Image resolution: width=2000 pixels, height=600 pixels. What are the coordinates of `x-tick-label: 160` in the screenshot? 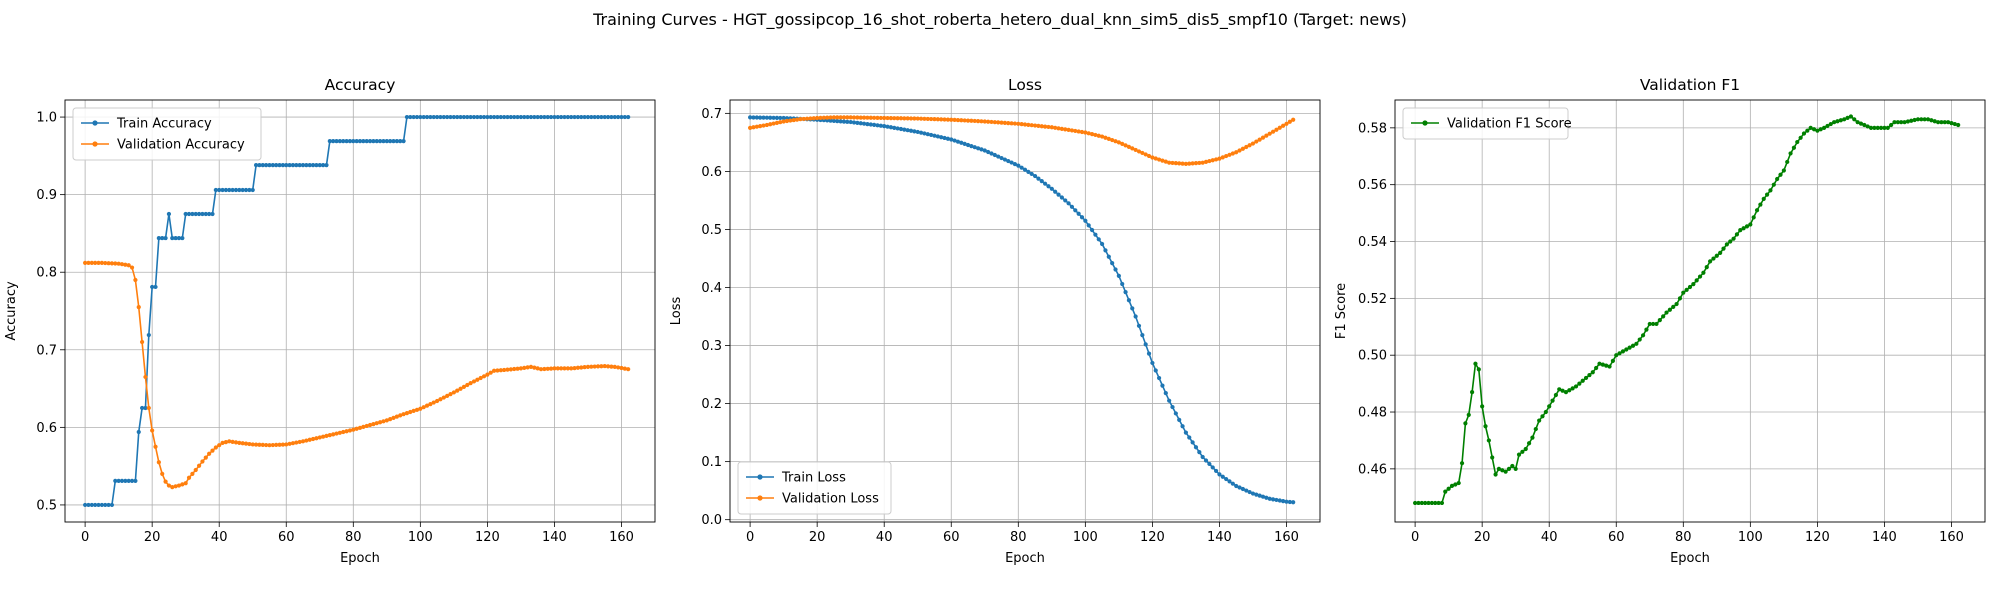 It's located at (1951, 537).